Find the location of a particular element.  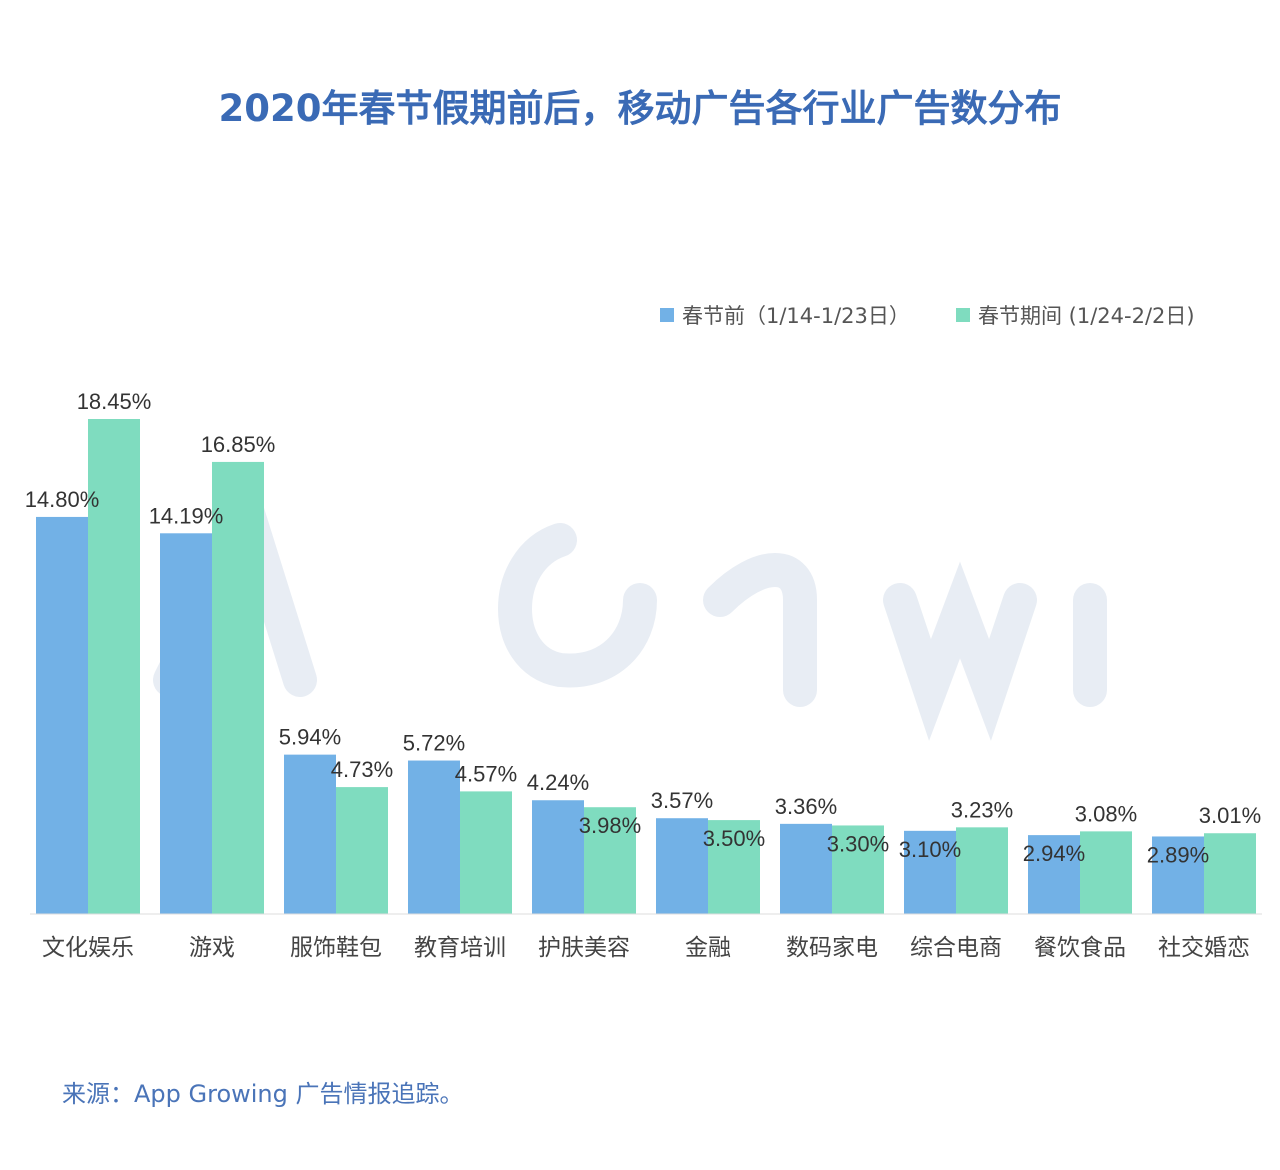

source-note: 来源：App Growing 广告情报追踪。 is located at coordinates (263, 1094).